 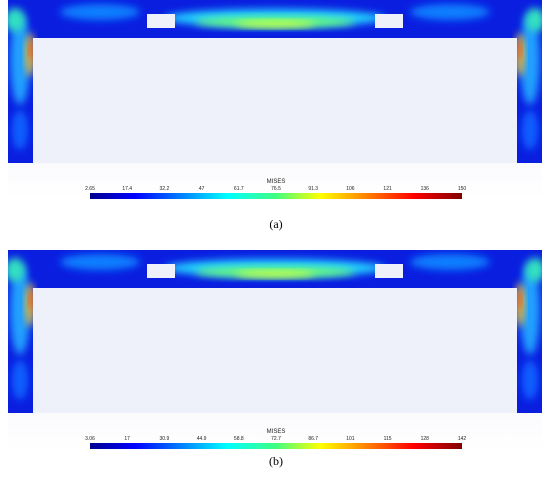 I want to click on colorbar-tick-label: 91.3, so click(x=313, y=189).